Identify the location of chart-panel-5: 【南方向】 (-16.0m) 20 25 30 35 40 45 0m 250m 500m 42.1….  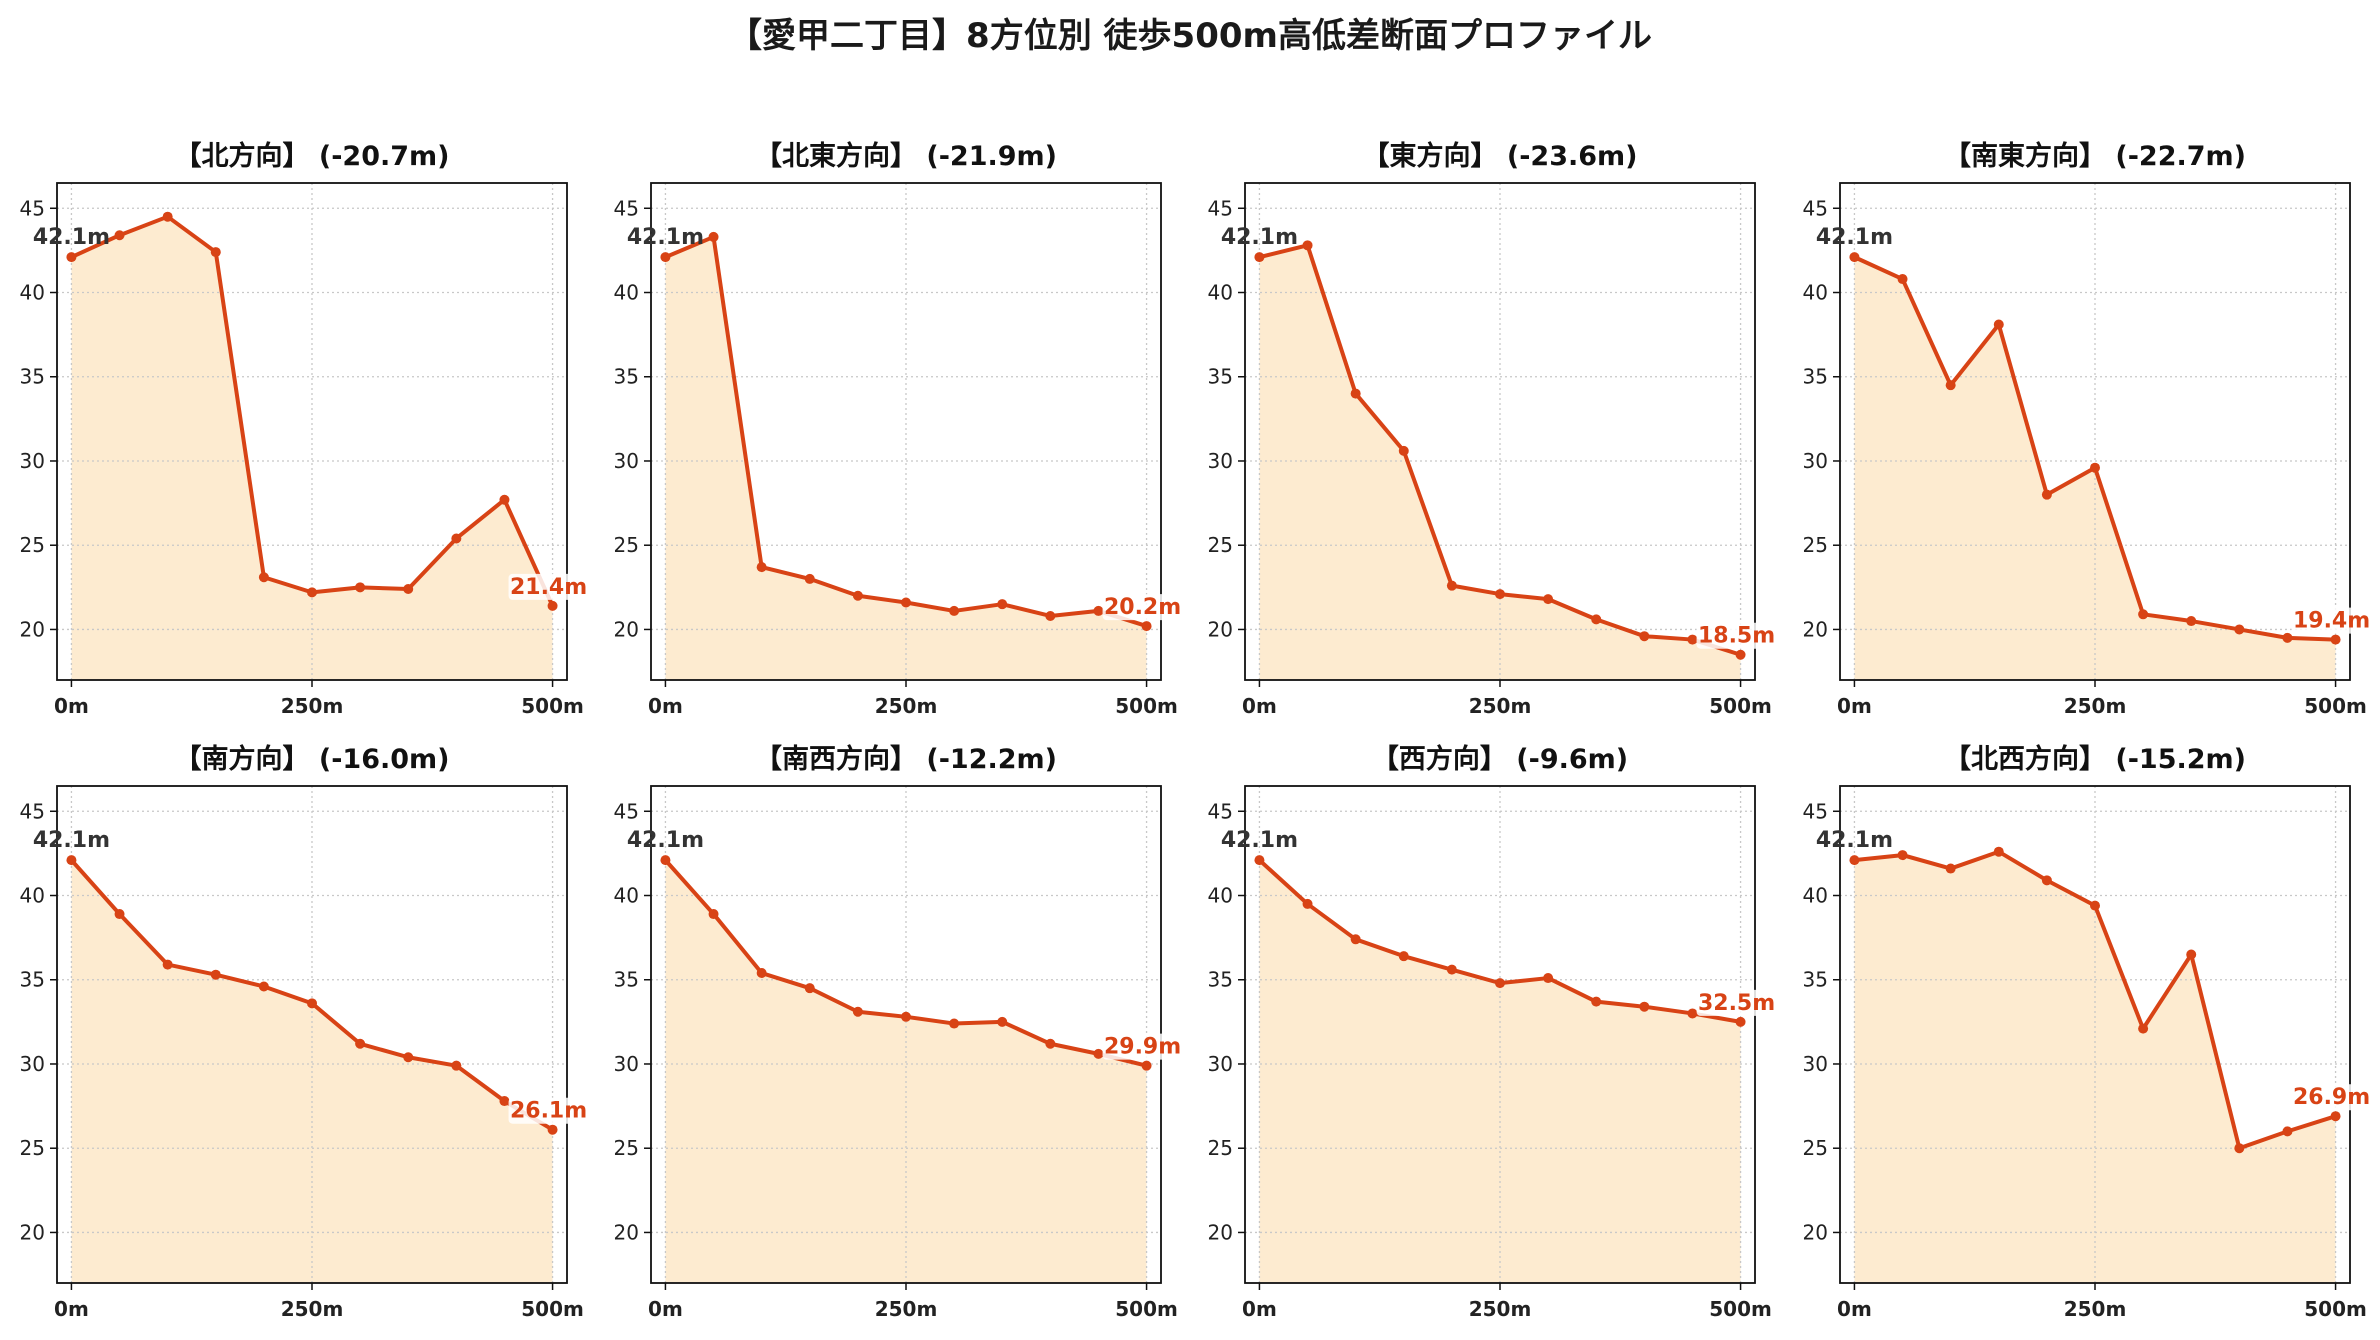
(304, 1032).